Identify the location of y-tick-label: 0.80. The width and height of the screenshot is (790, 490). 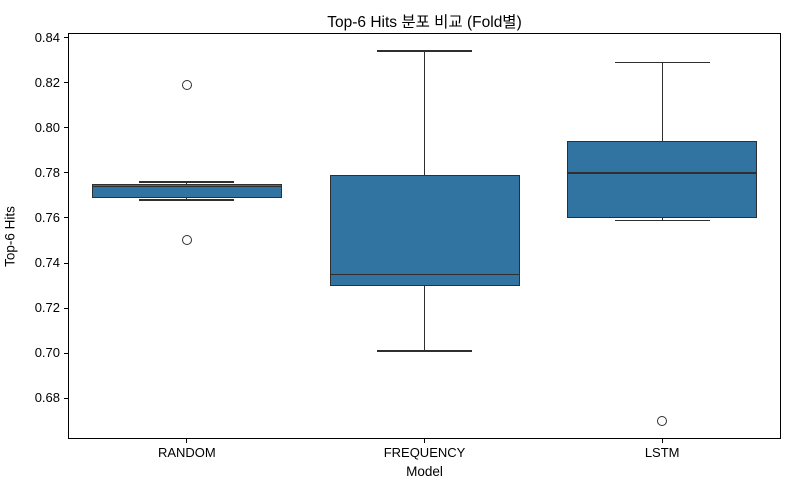
(47, 127).